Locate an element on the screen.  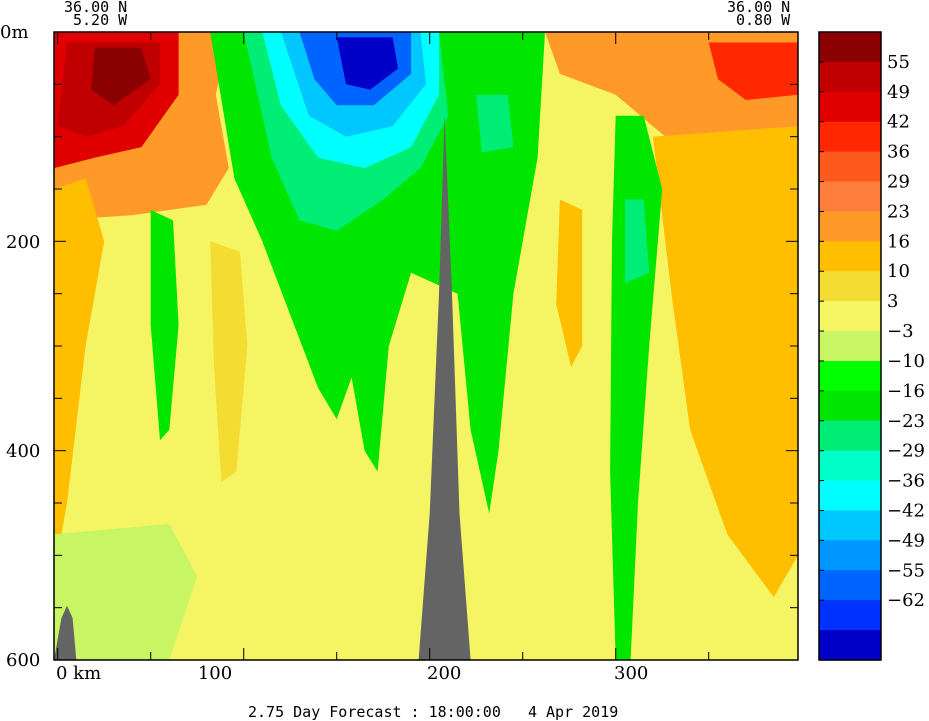
region-green-right-column is located at coordinates (636, 387).